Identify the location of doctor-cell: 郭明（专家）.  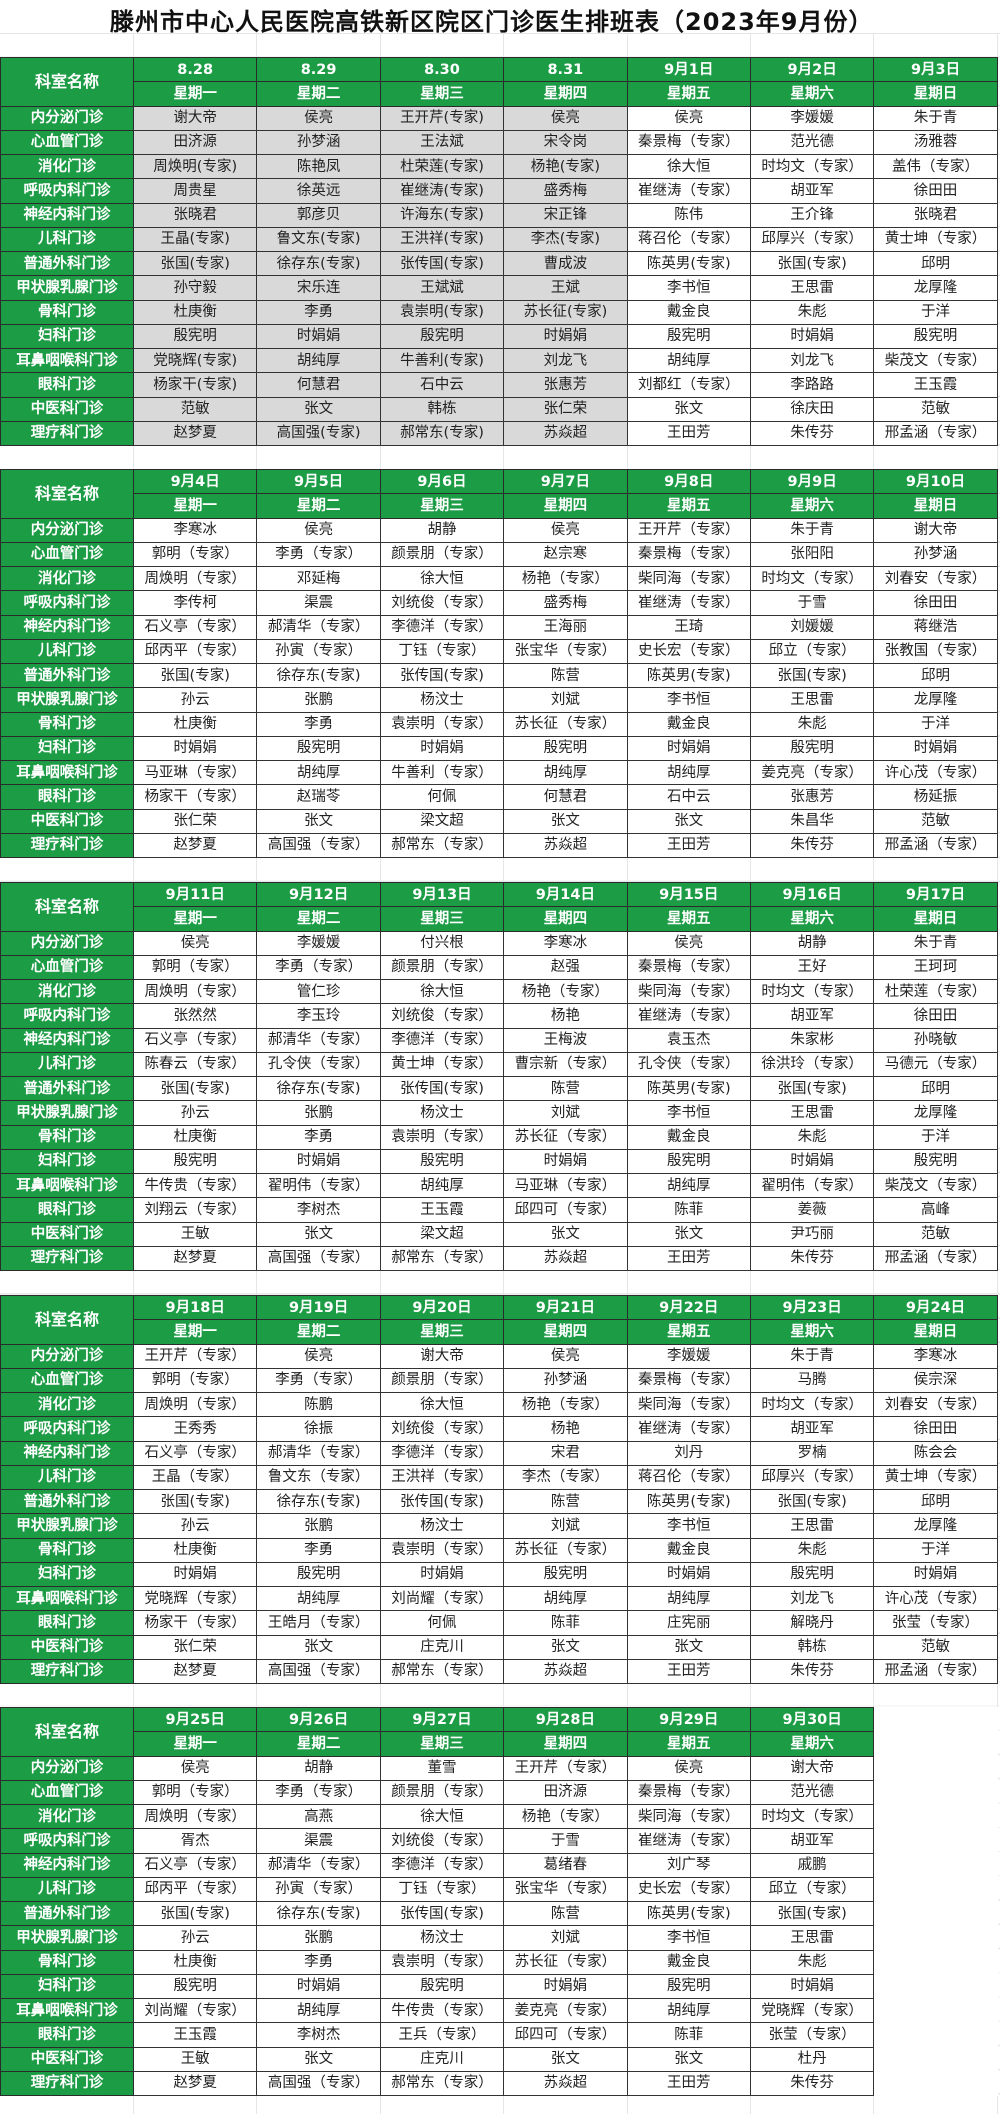
(195, 967).